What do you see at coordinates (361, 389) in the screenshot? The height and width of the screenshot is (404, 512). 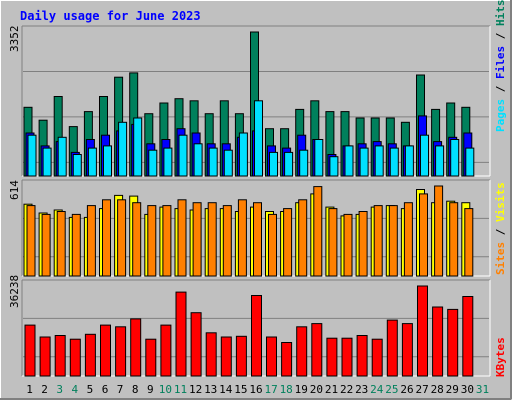 I see `day-label-23: 23` at bounding box center [361, 389].